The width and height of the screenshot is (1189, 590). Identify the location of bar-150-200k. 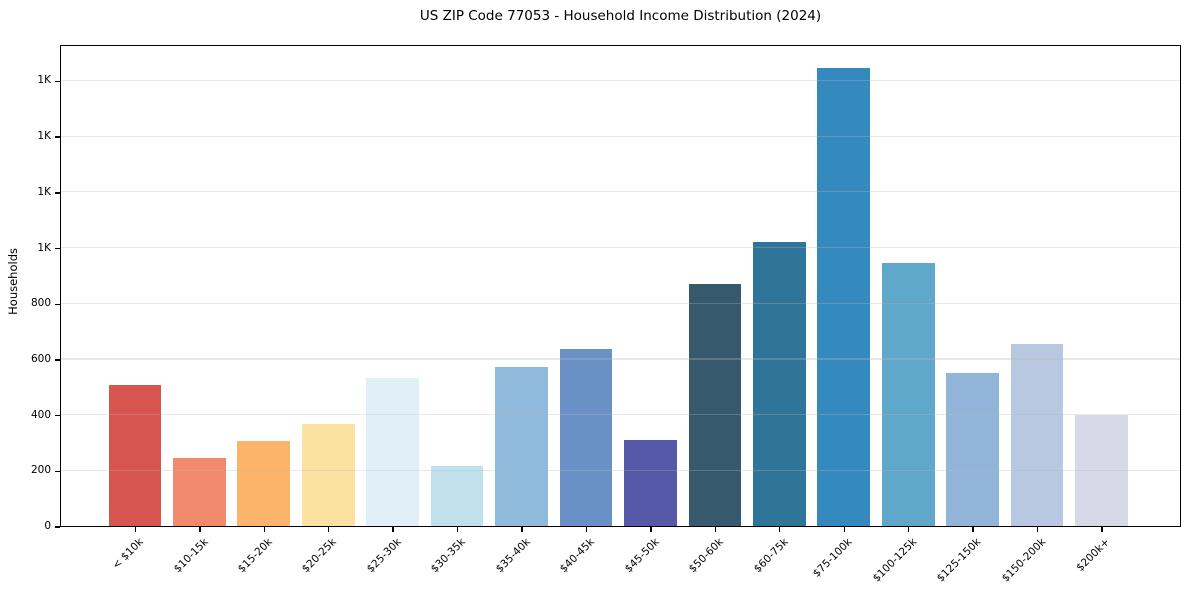
(1037, 434).